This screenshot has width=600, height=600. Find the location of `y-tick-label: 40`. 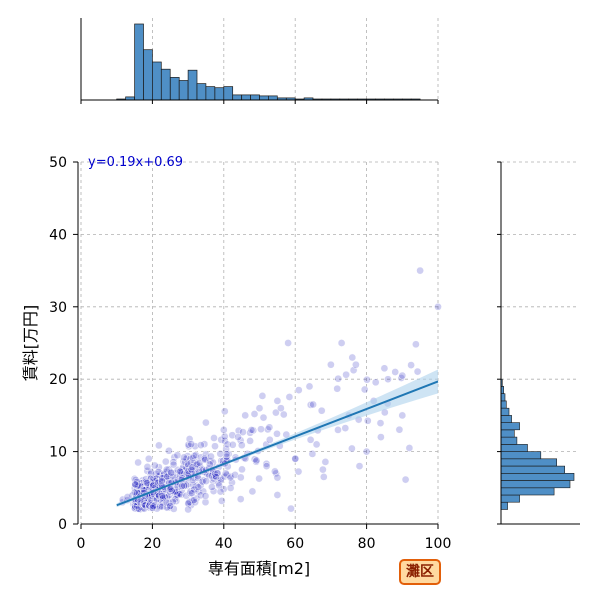

y-tick-label: 40 is located at coordinates (58, 235).